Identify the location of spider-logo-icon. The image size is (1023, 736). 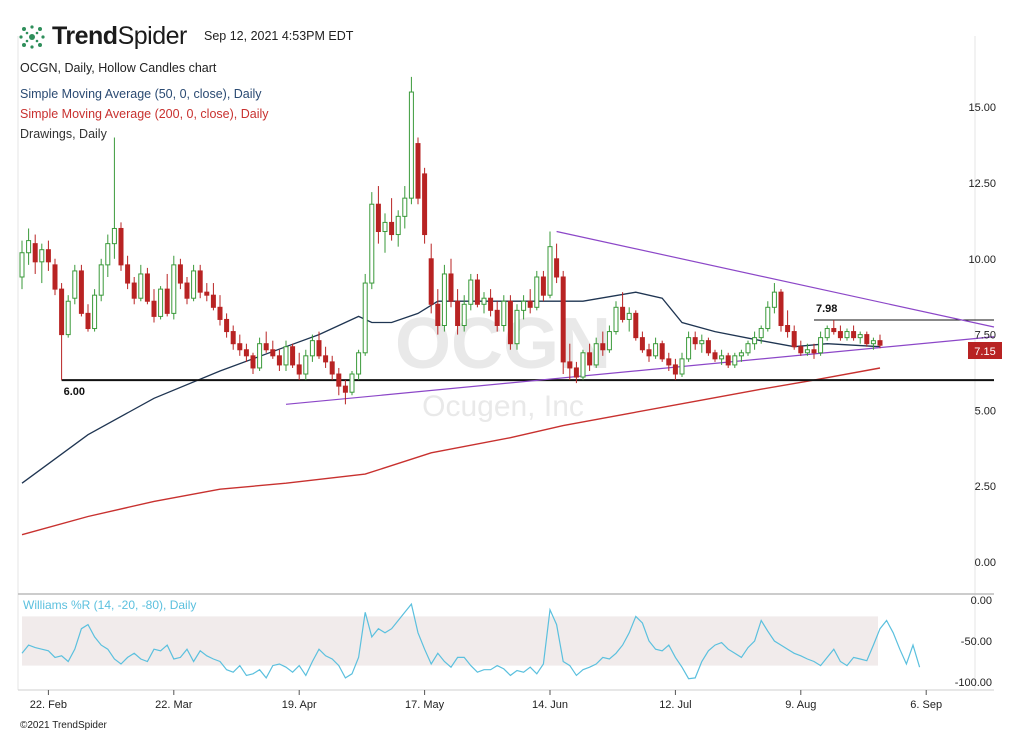
(32, 36).